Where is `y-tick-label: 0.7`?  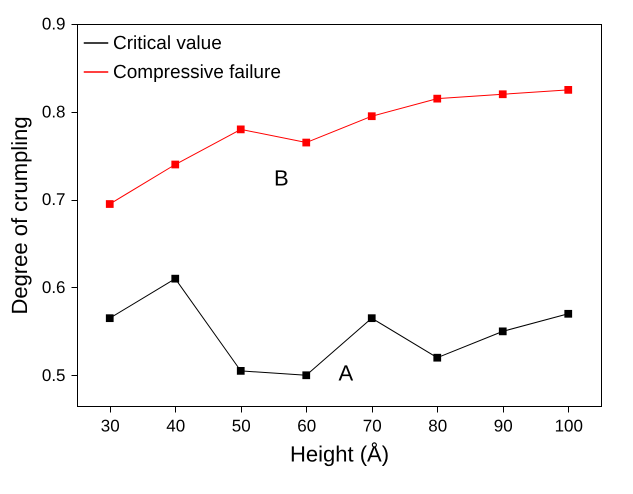 y-tick-label: 0.7 is located at coordinates (54, 200).